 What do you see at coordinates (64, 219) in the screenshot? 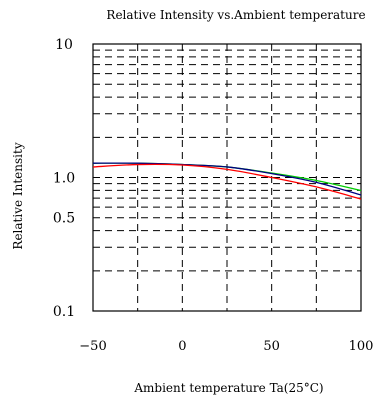
I see `y-tick-label: 0.5` at bounding box center [64, 219].